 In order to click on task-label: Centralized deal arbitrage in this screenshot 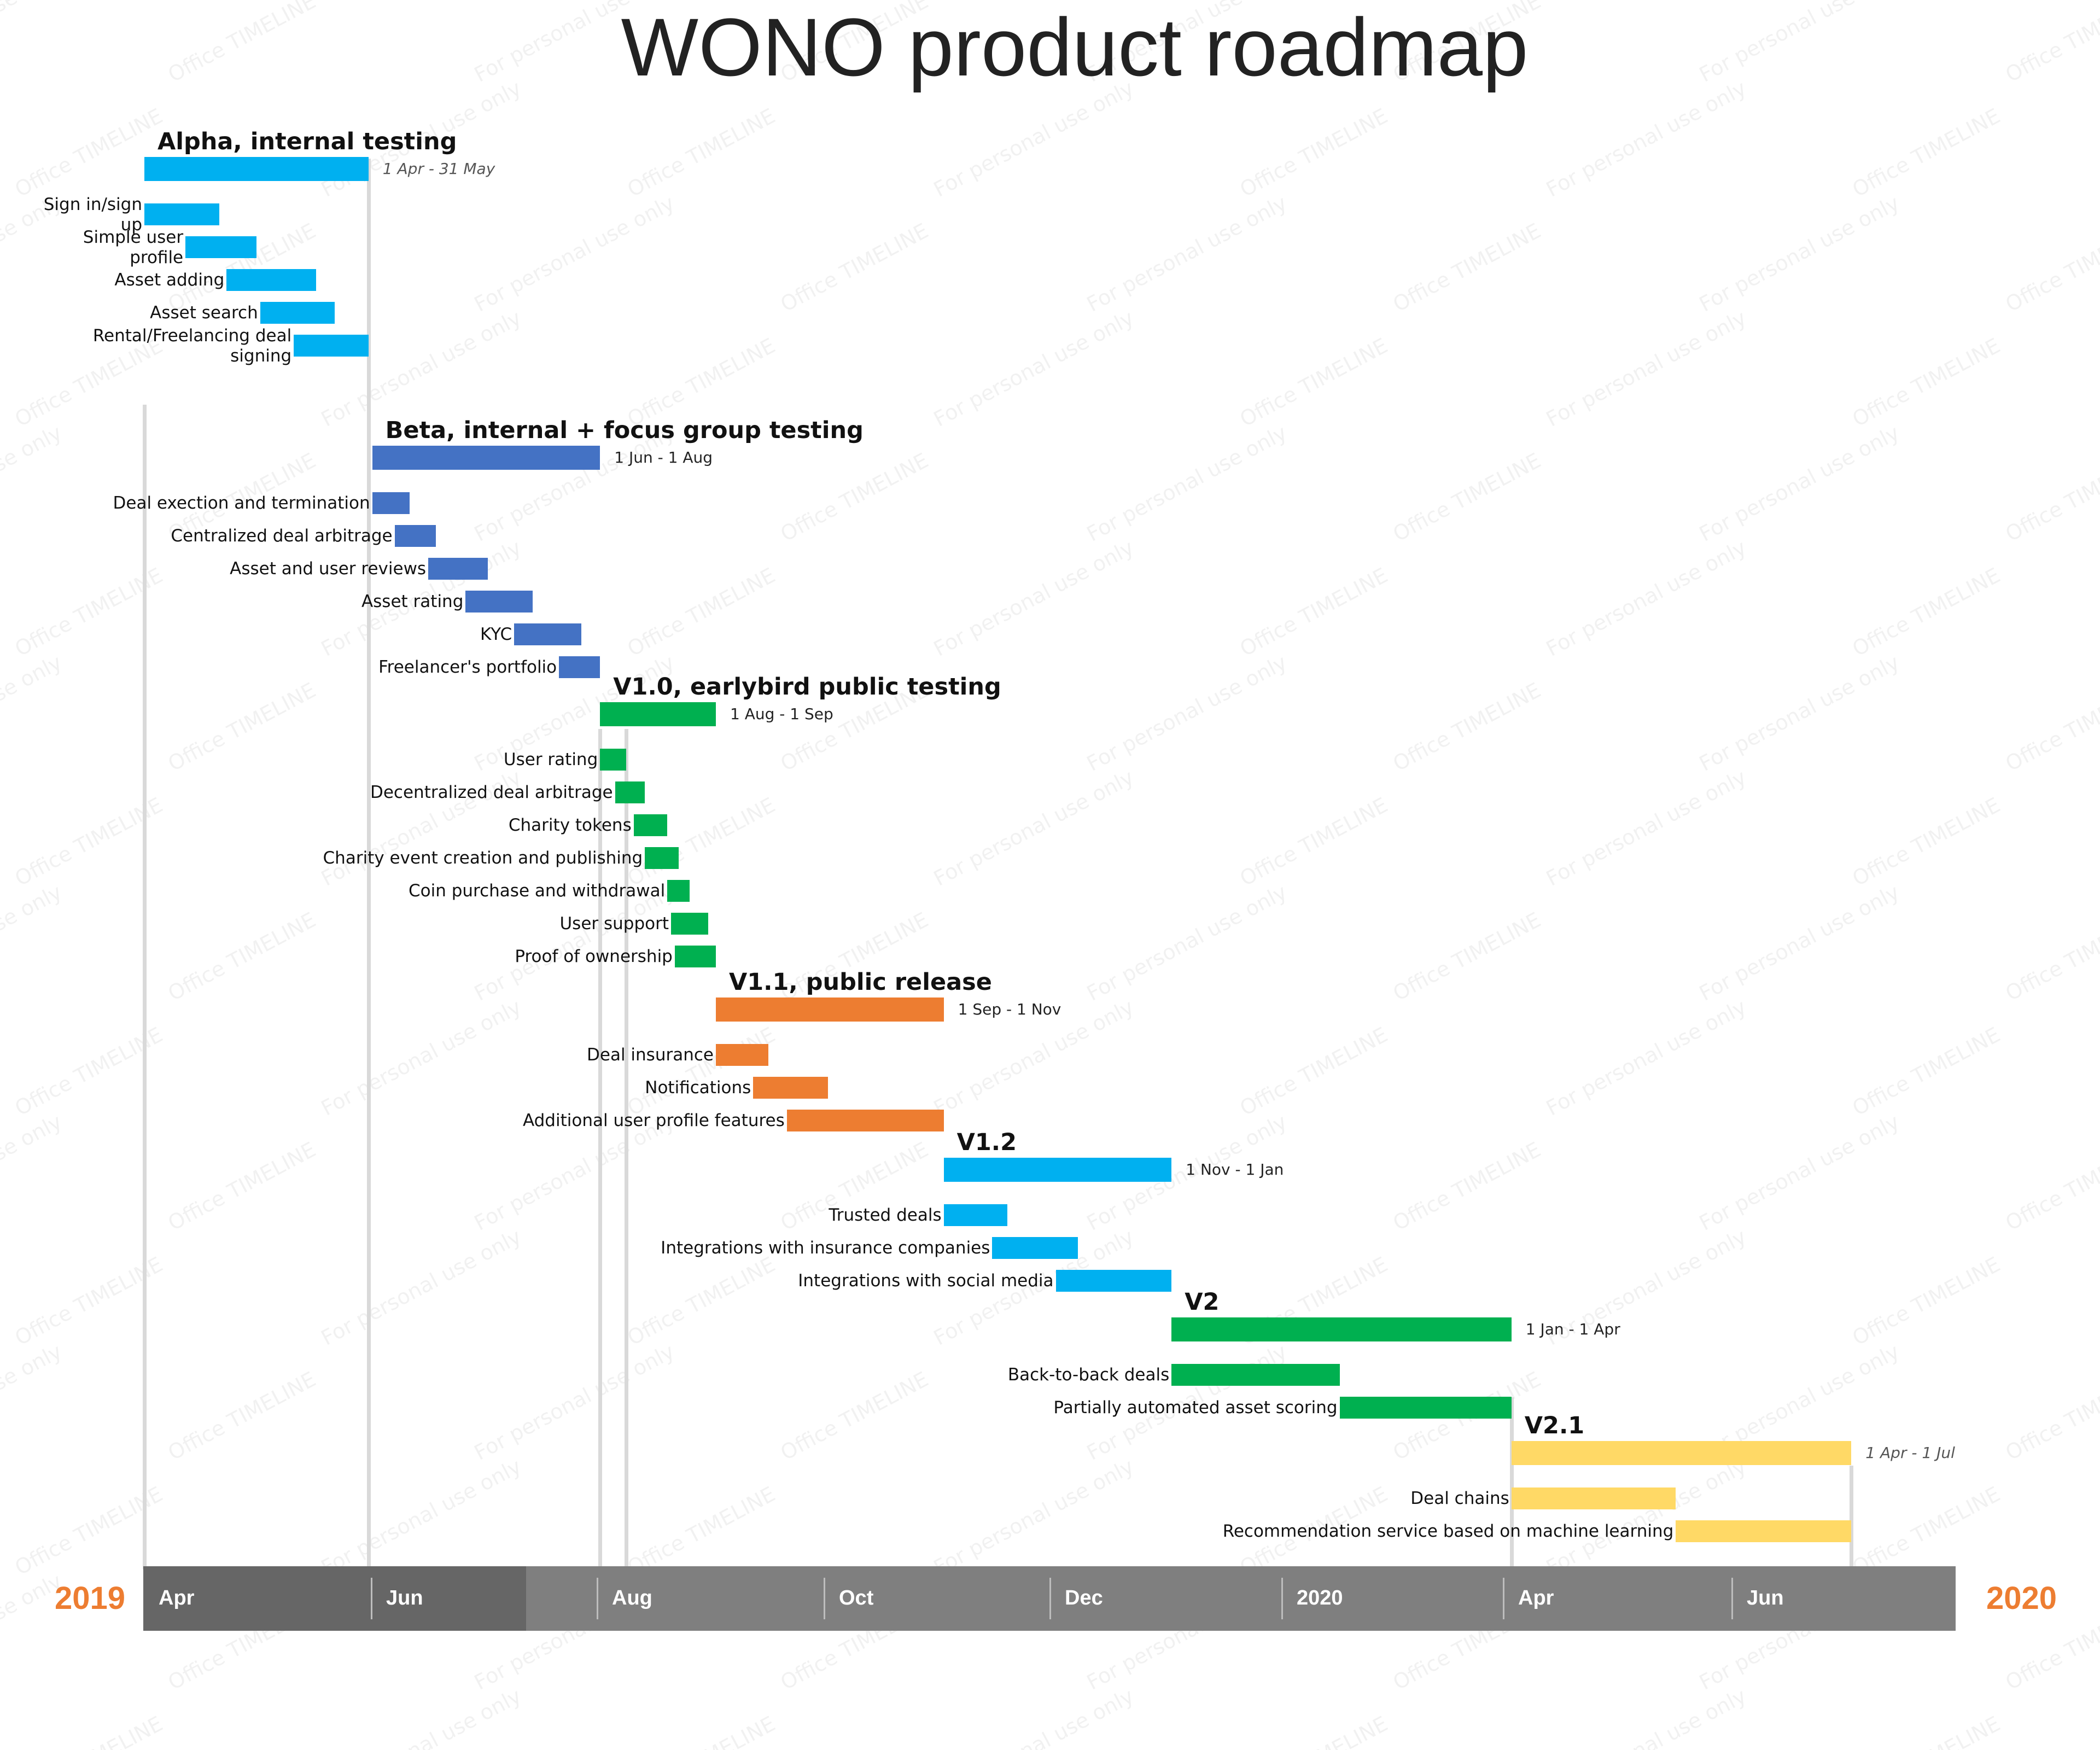, I will do `click(282, 536)`.